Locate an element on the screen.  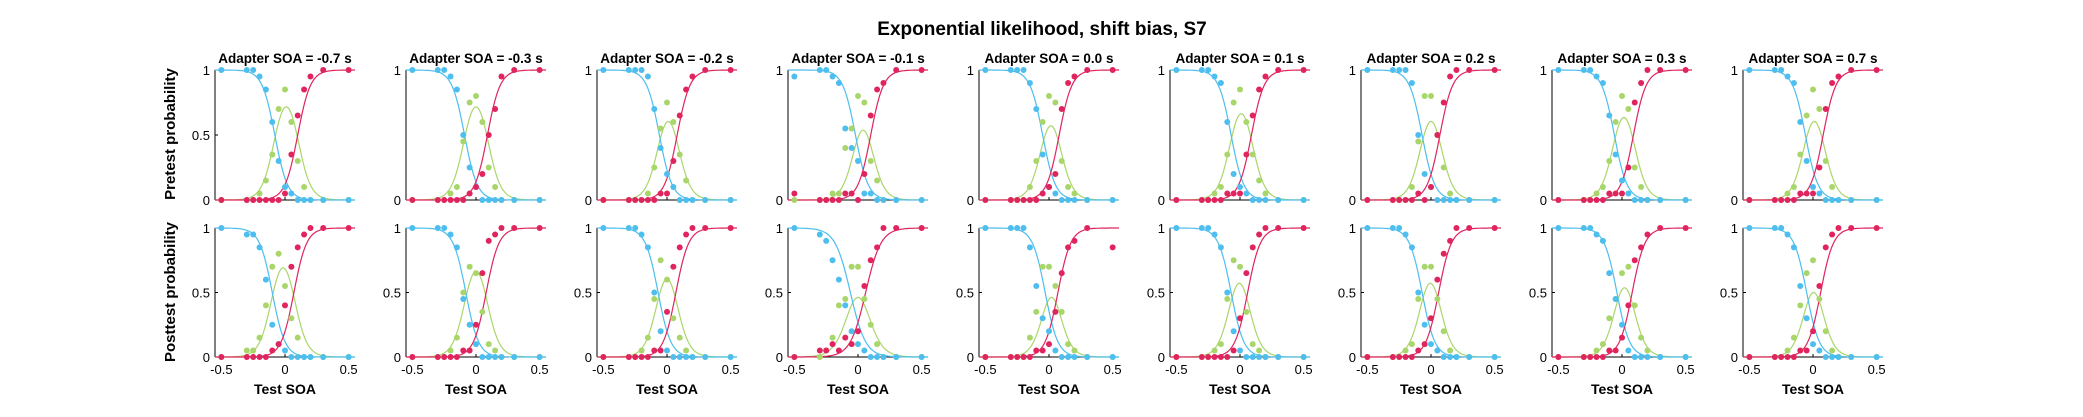
x-tick-label: 0.5 is located at coordinates (1495, 369).